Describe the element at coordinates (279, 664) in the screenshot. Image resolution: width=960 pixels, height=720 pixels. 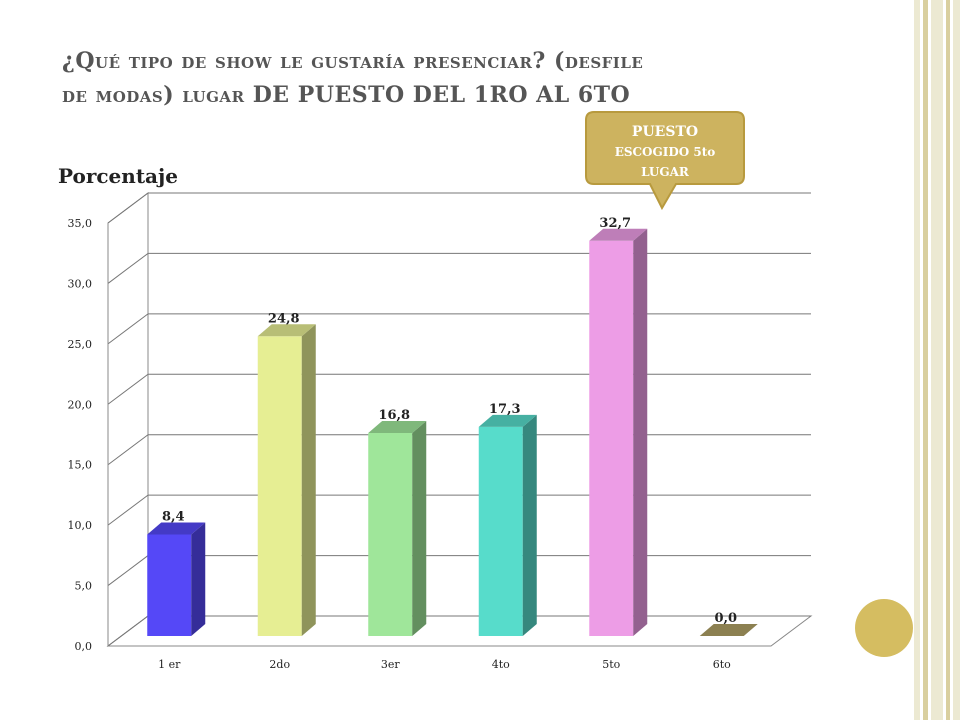
I see `x-tick-label: 2do` at that location.